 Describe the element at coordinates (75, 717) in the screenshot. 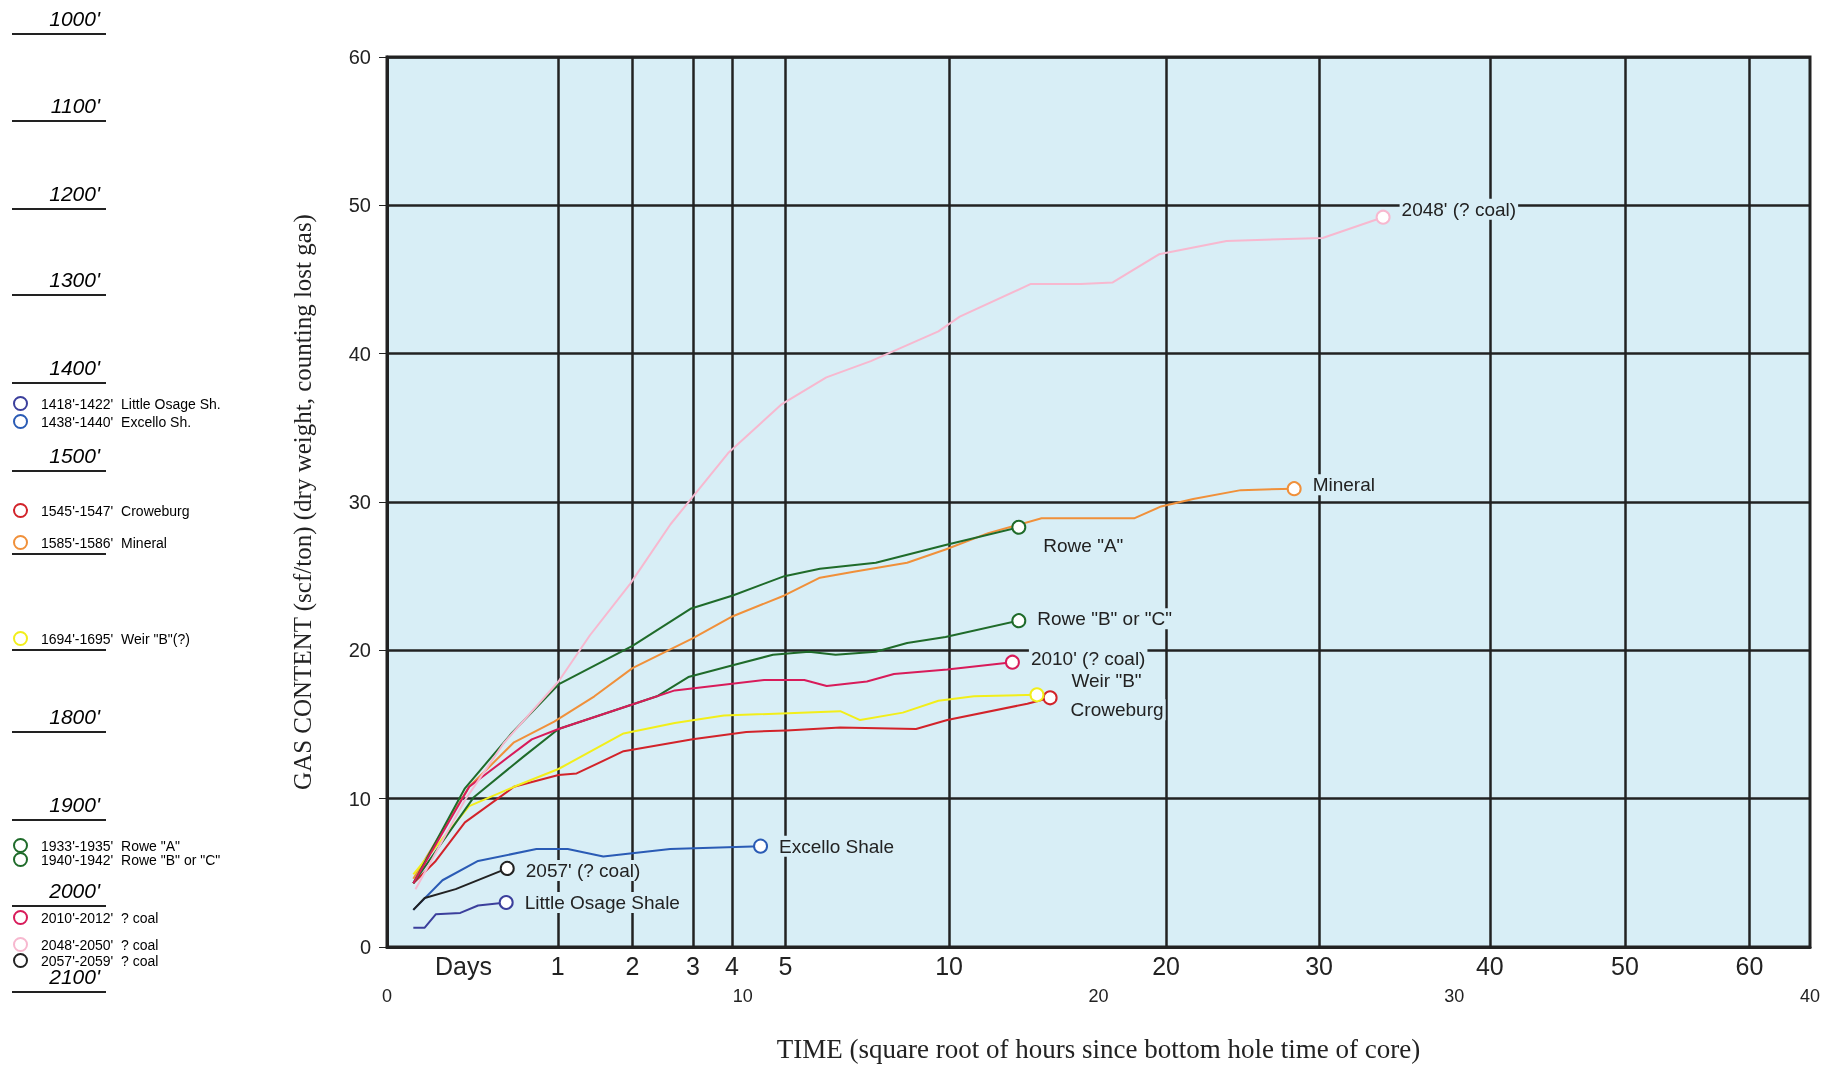

I see `text: 1800'` at that location.